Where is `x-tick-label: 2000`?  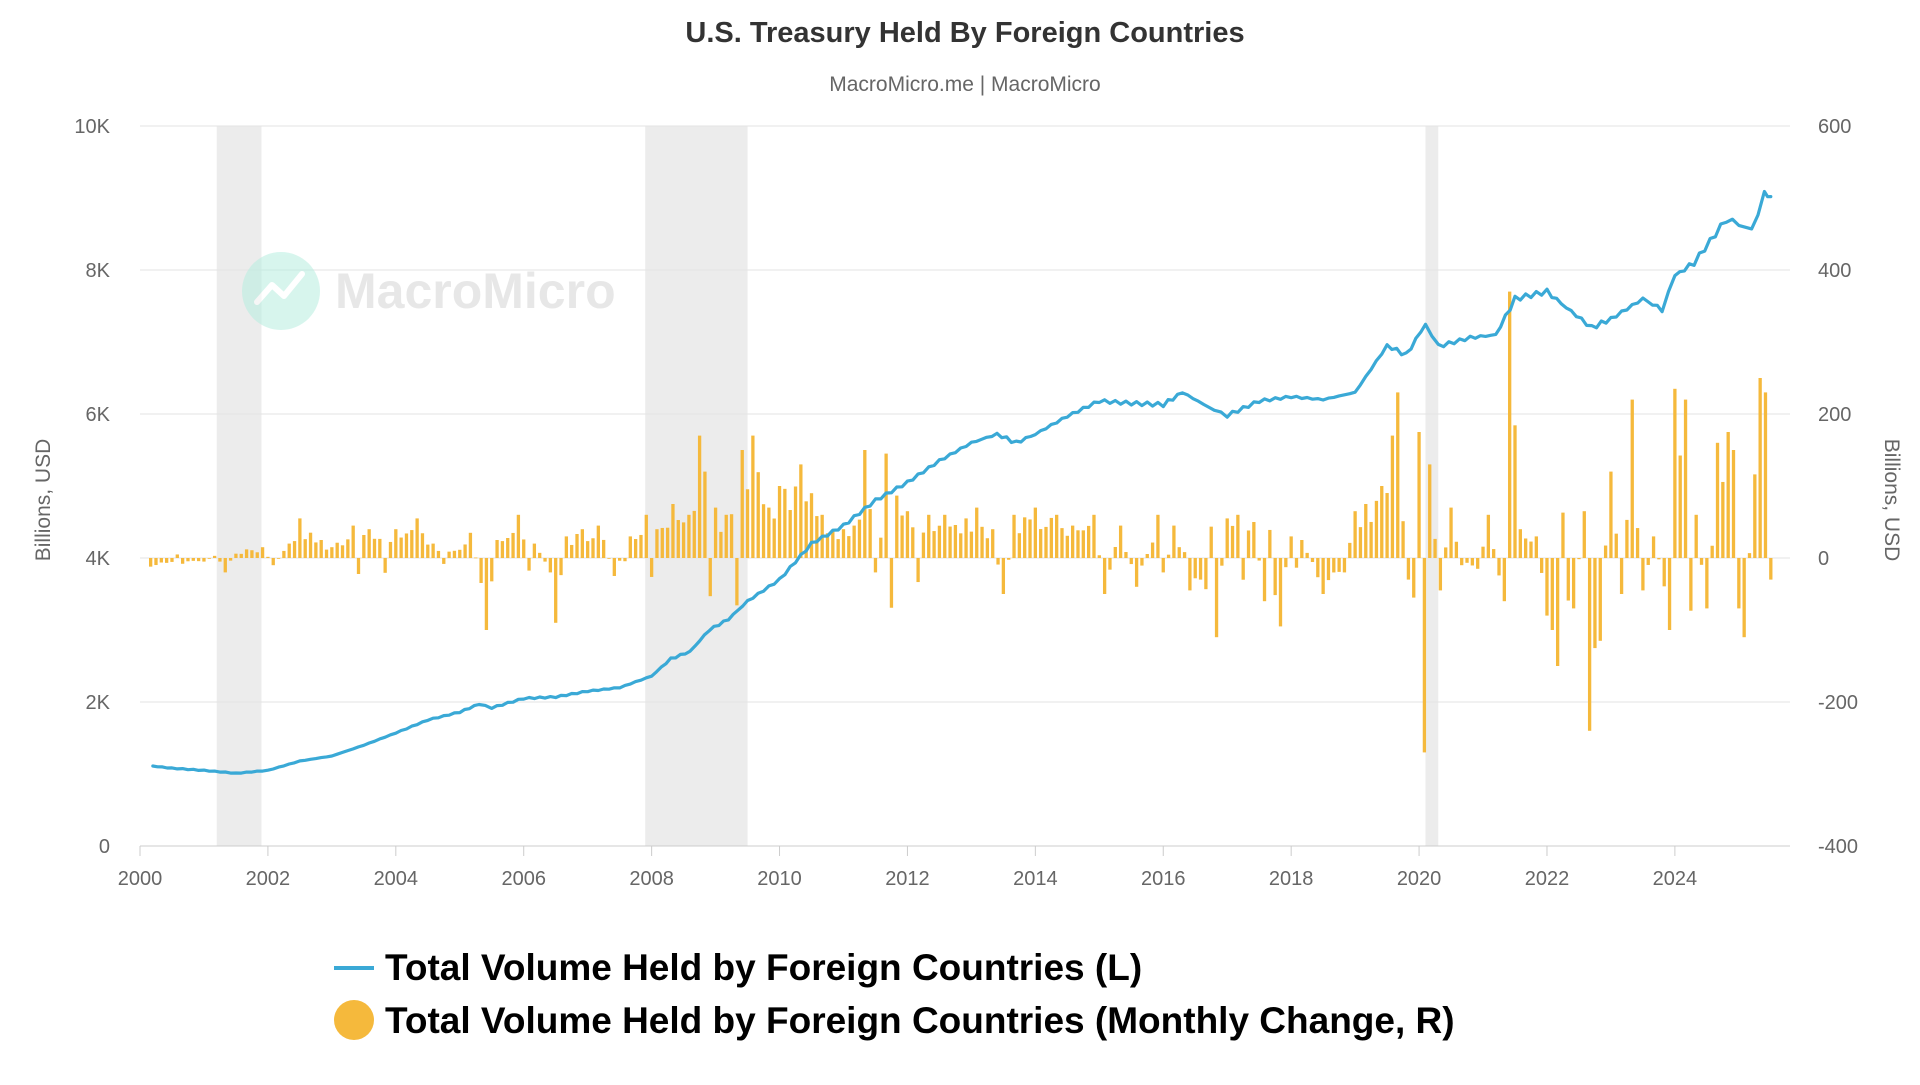 x-tick-label: 2000 is located at coordinates (140, 879).